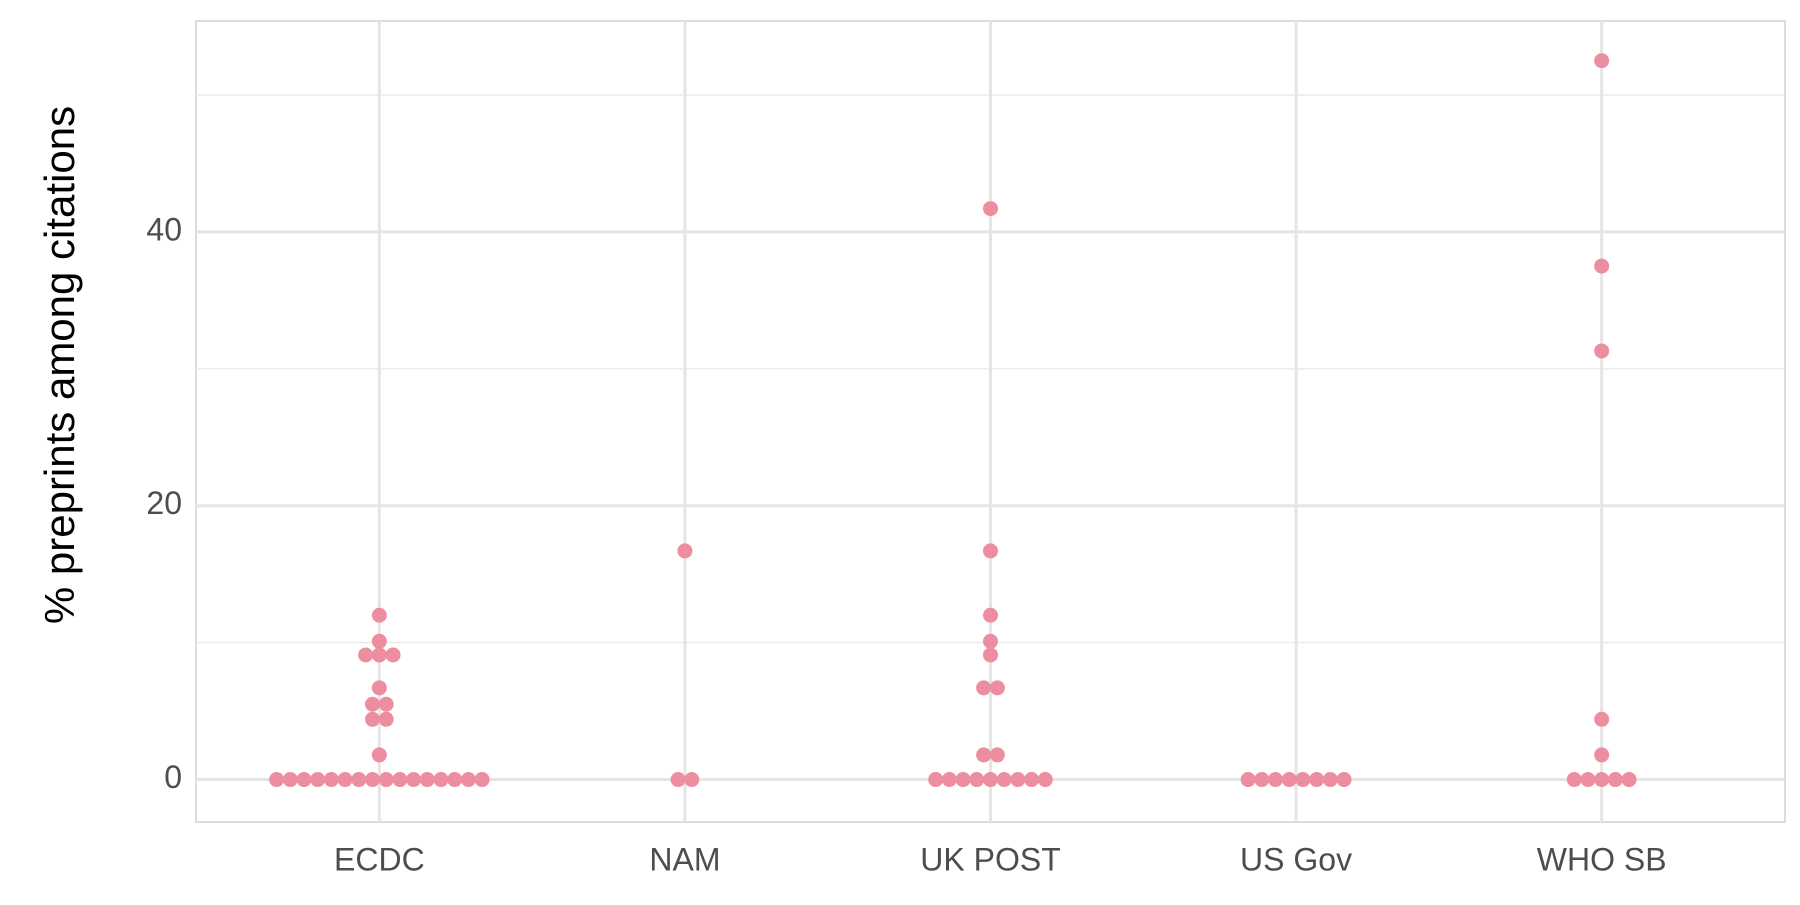 Image resolution: width=1800 pixels, height=905 pixels. I want to click on x-tick-label: WHO SB, so click(1602, 859).